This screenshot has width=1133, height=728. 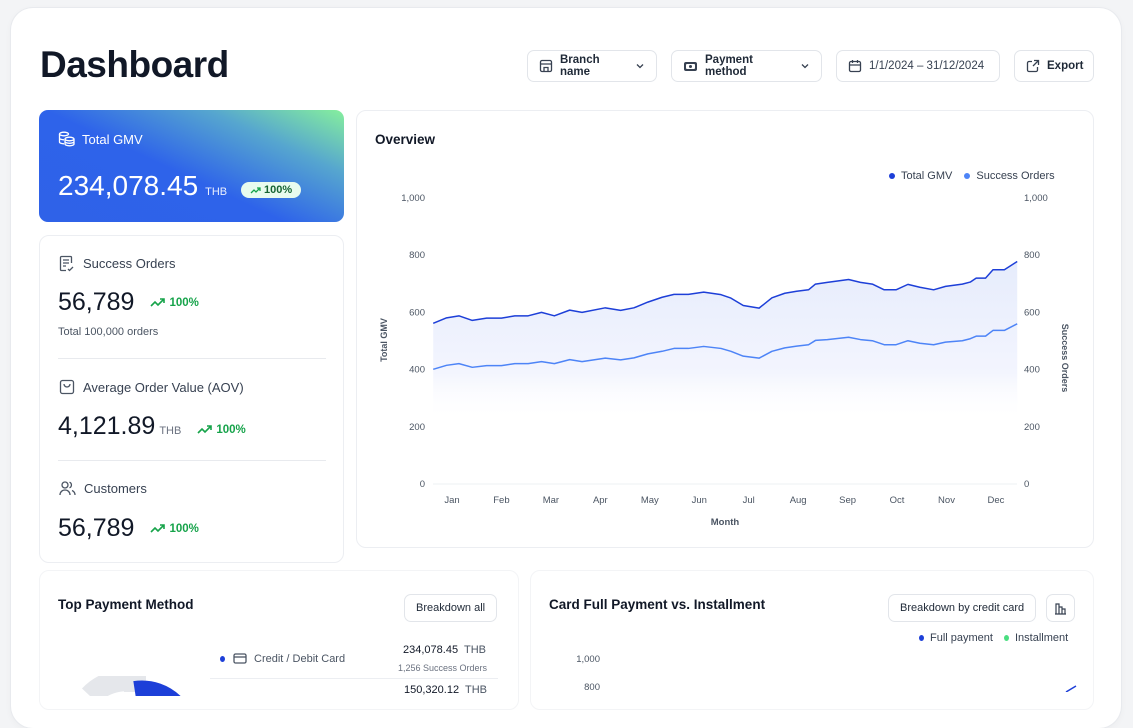 What do you see at coordinates (657, 604) in the screenshot?
I see `card-payment-title: Card Full Payment vs. Installment` at bounding box center [657, 604].